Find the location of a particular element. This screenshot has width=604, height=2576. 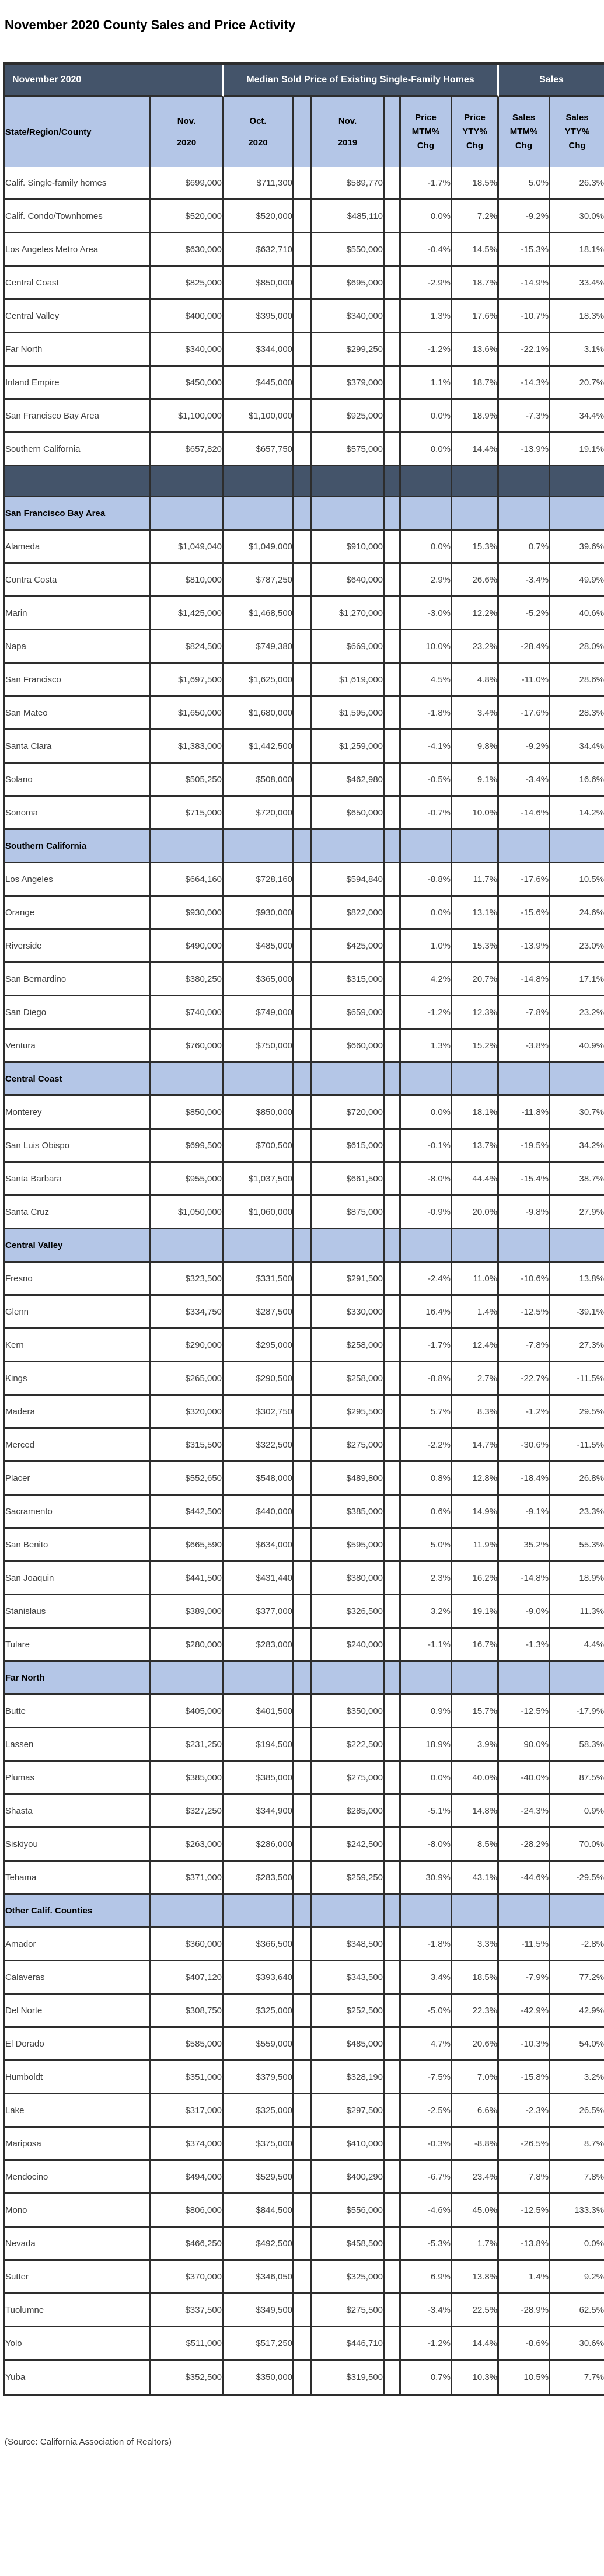

price-nov-2019-cell: $319,500 is located at coordinates (348, 2377).